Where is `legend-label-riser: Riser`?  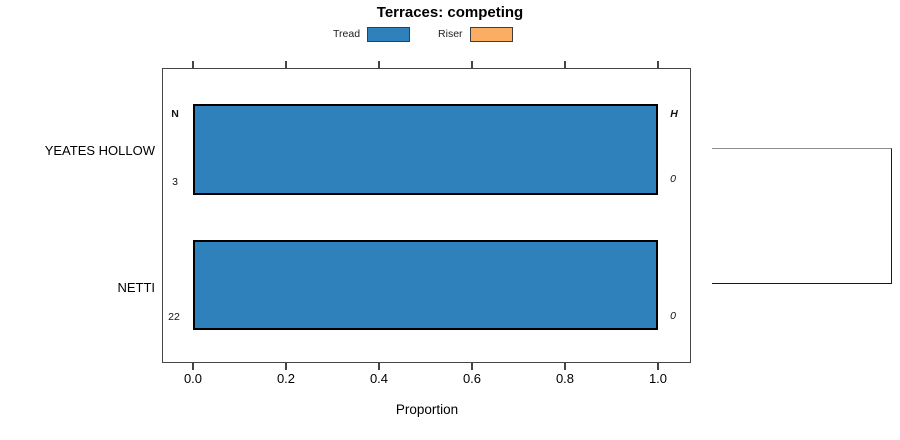
legend-label-riser: Riser is located at coordinates (450, 34).